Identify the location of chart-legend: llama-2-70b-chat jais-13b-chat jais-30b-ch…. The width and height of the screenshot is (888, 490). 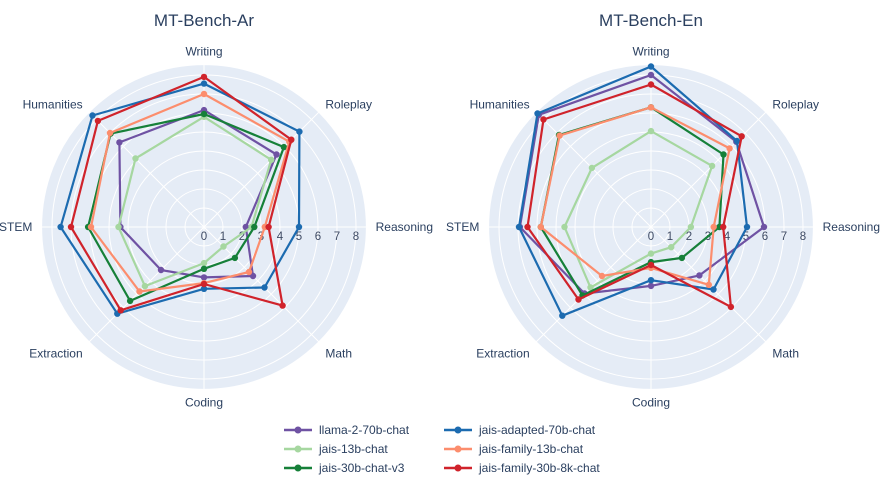
(441, 448).